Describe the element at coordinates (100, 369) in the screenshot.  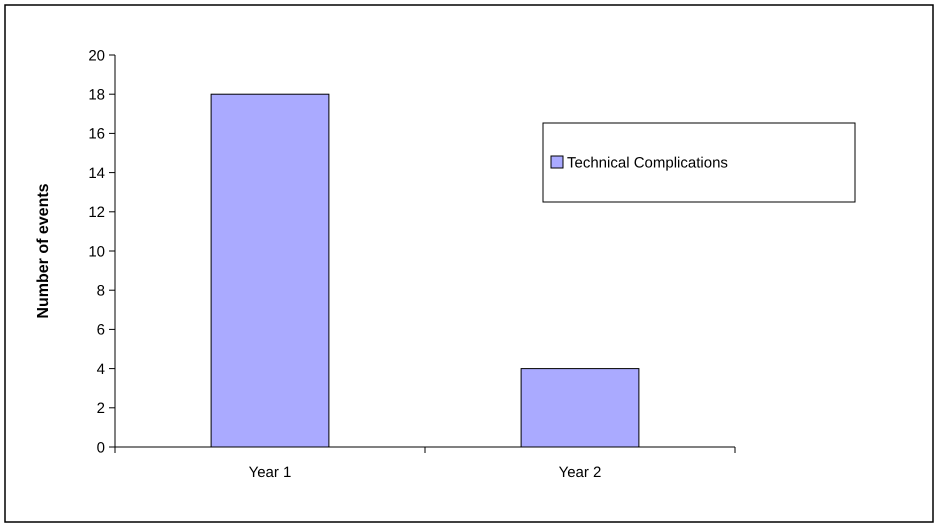
I see `y-tick-label: 4` at that location.